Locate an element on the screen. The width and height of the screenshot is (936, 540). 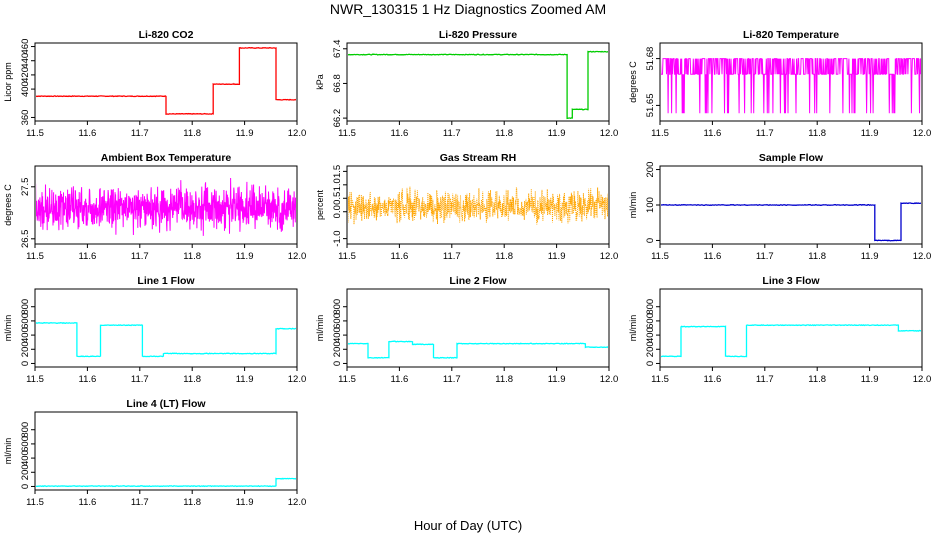
y-axis-label: Licor ppm is located at coordinates (8, 82).